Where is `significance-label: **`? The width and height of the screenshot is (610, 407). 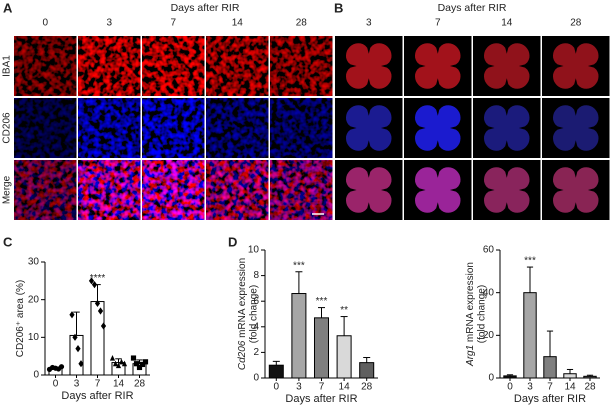 significance-label: ** is located at coordinates (344, 310).